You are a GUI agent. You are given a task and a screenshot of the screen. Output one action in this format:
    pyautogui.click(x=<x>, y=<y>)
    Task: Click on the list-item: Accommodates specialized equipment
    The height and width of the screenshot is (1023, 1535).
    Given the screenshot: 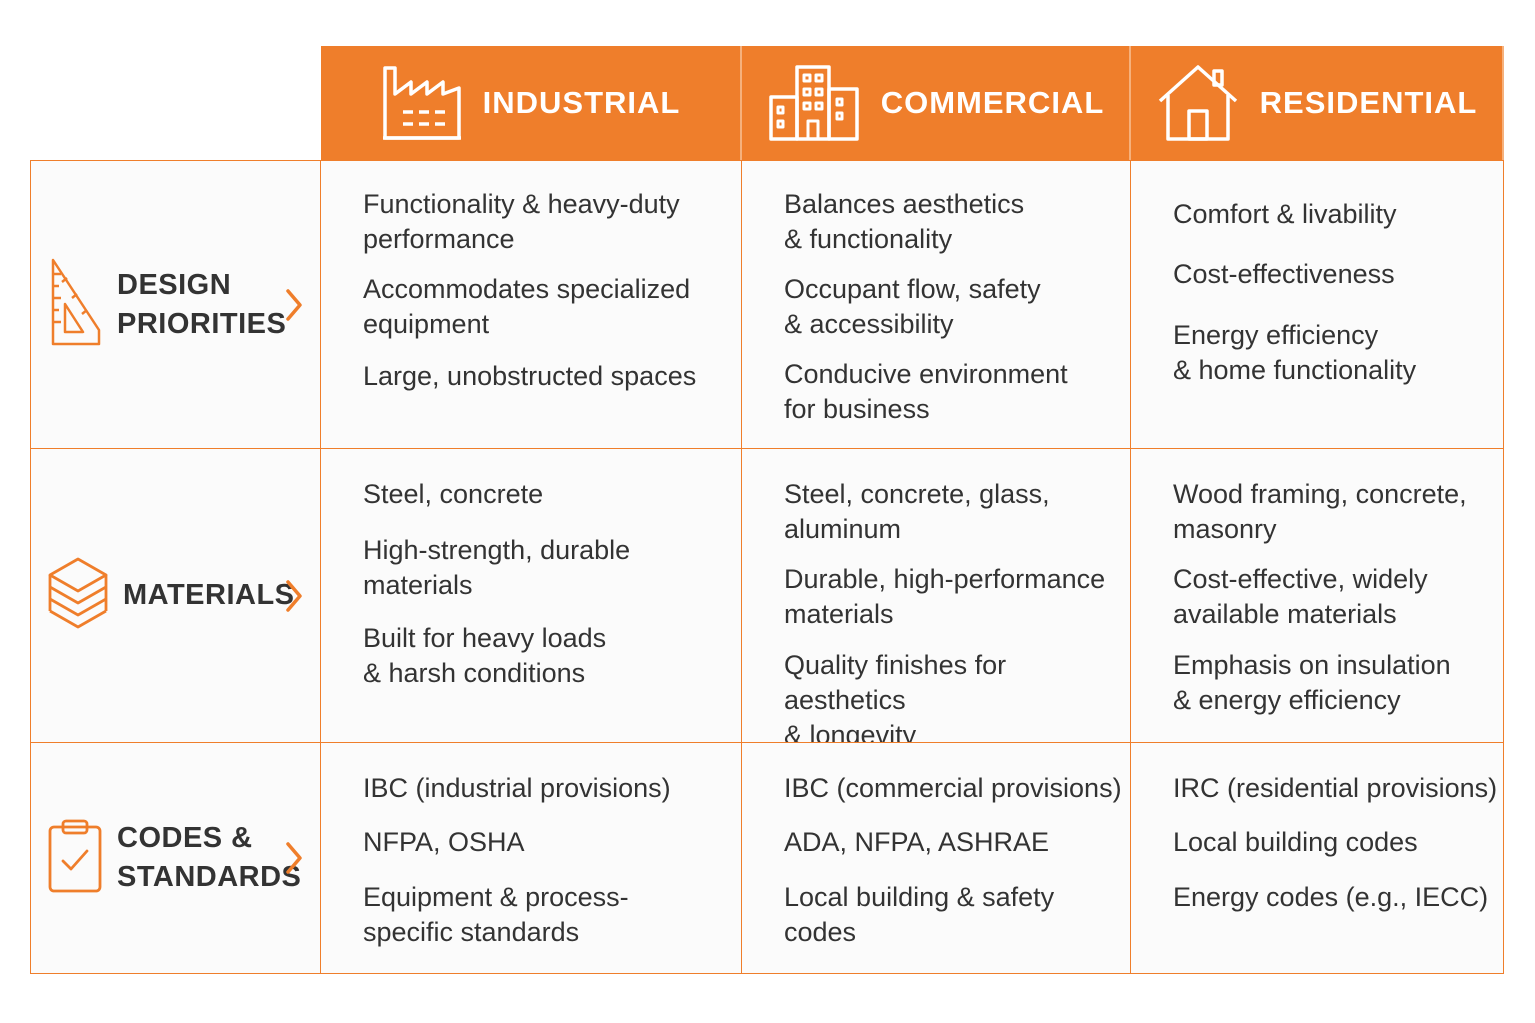 What is the action you would take?
    pyautogui.click(x=527, y=306)
    